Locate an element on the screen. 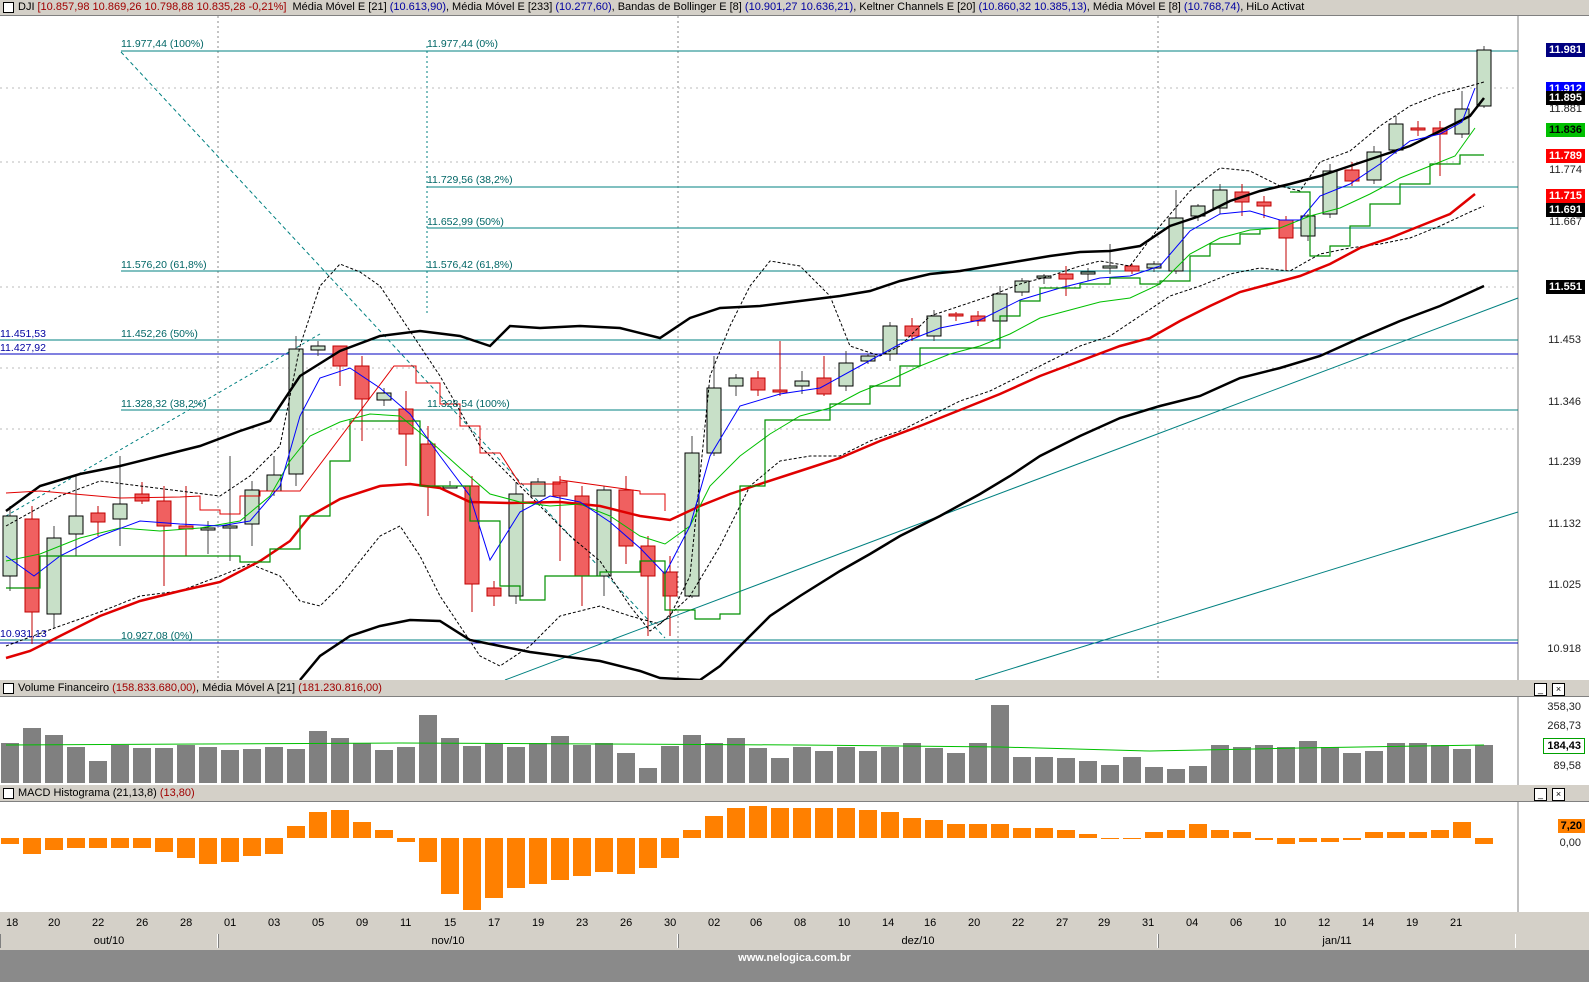 This screenshot has width=1589, height=982. price-axis-label: 10.918 is located at coordinates (1564, 649).